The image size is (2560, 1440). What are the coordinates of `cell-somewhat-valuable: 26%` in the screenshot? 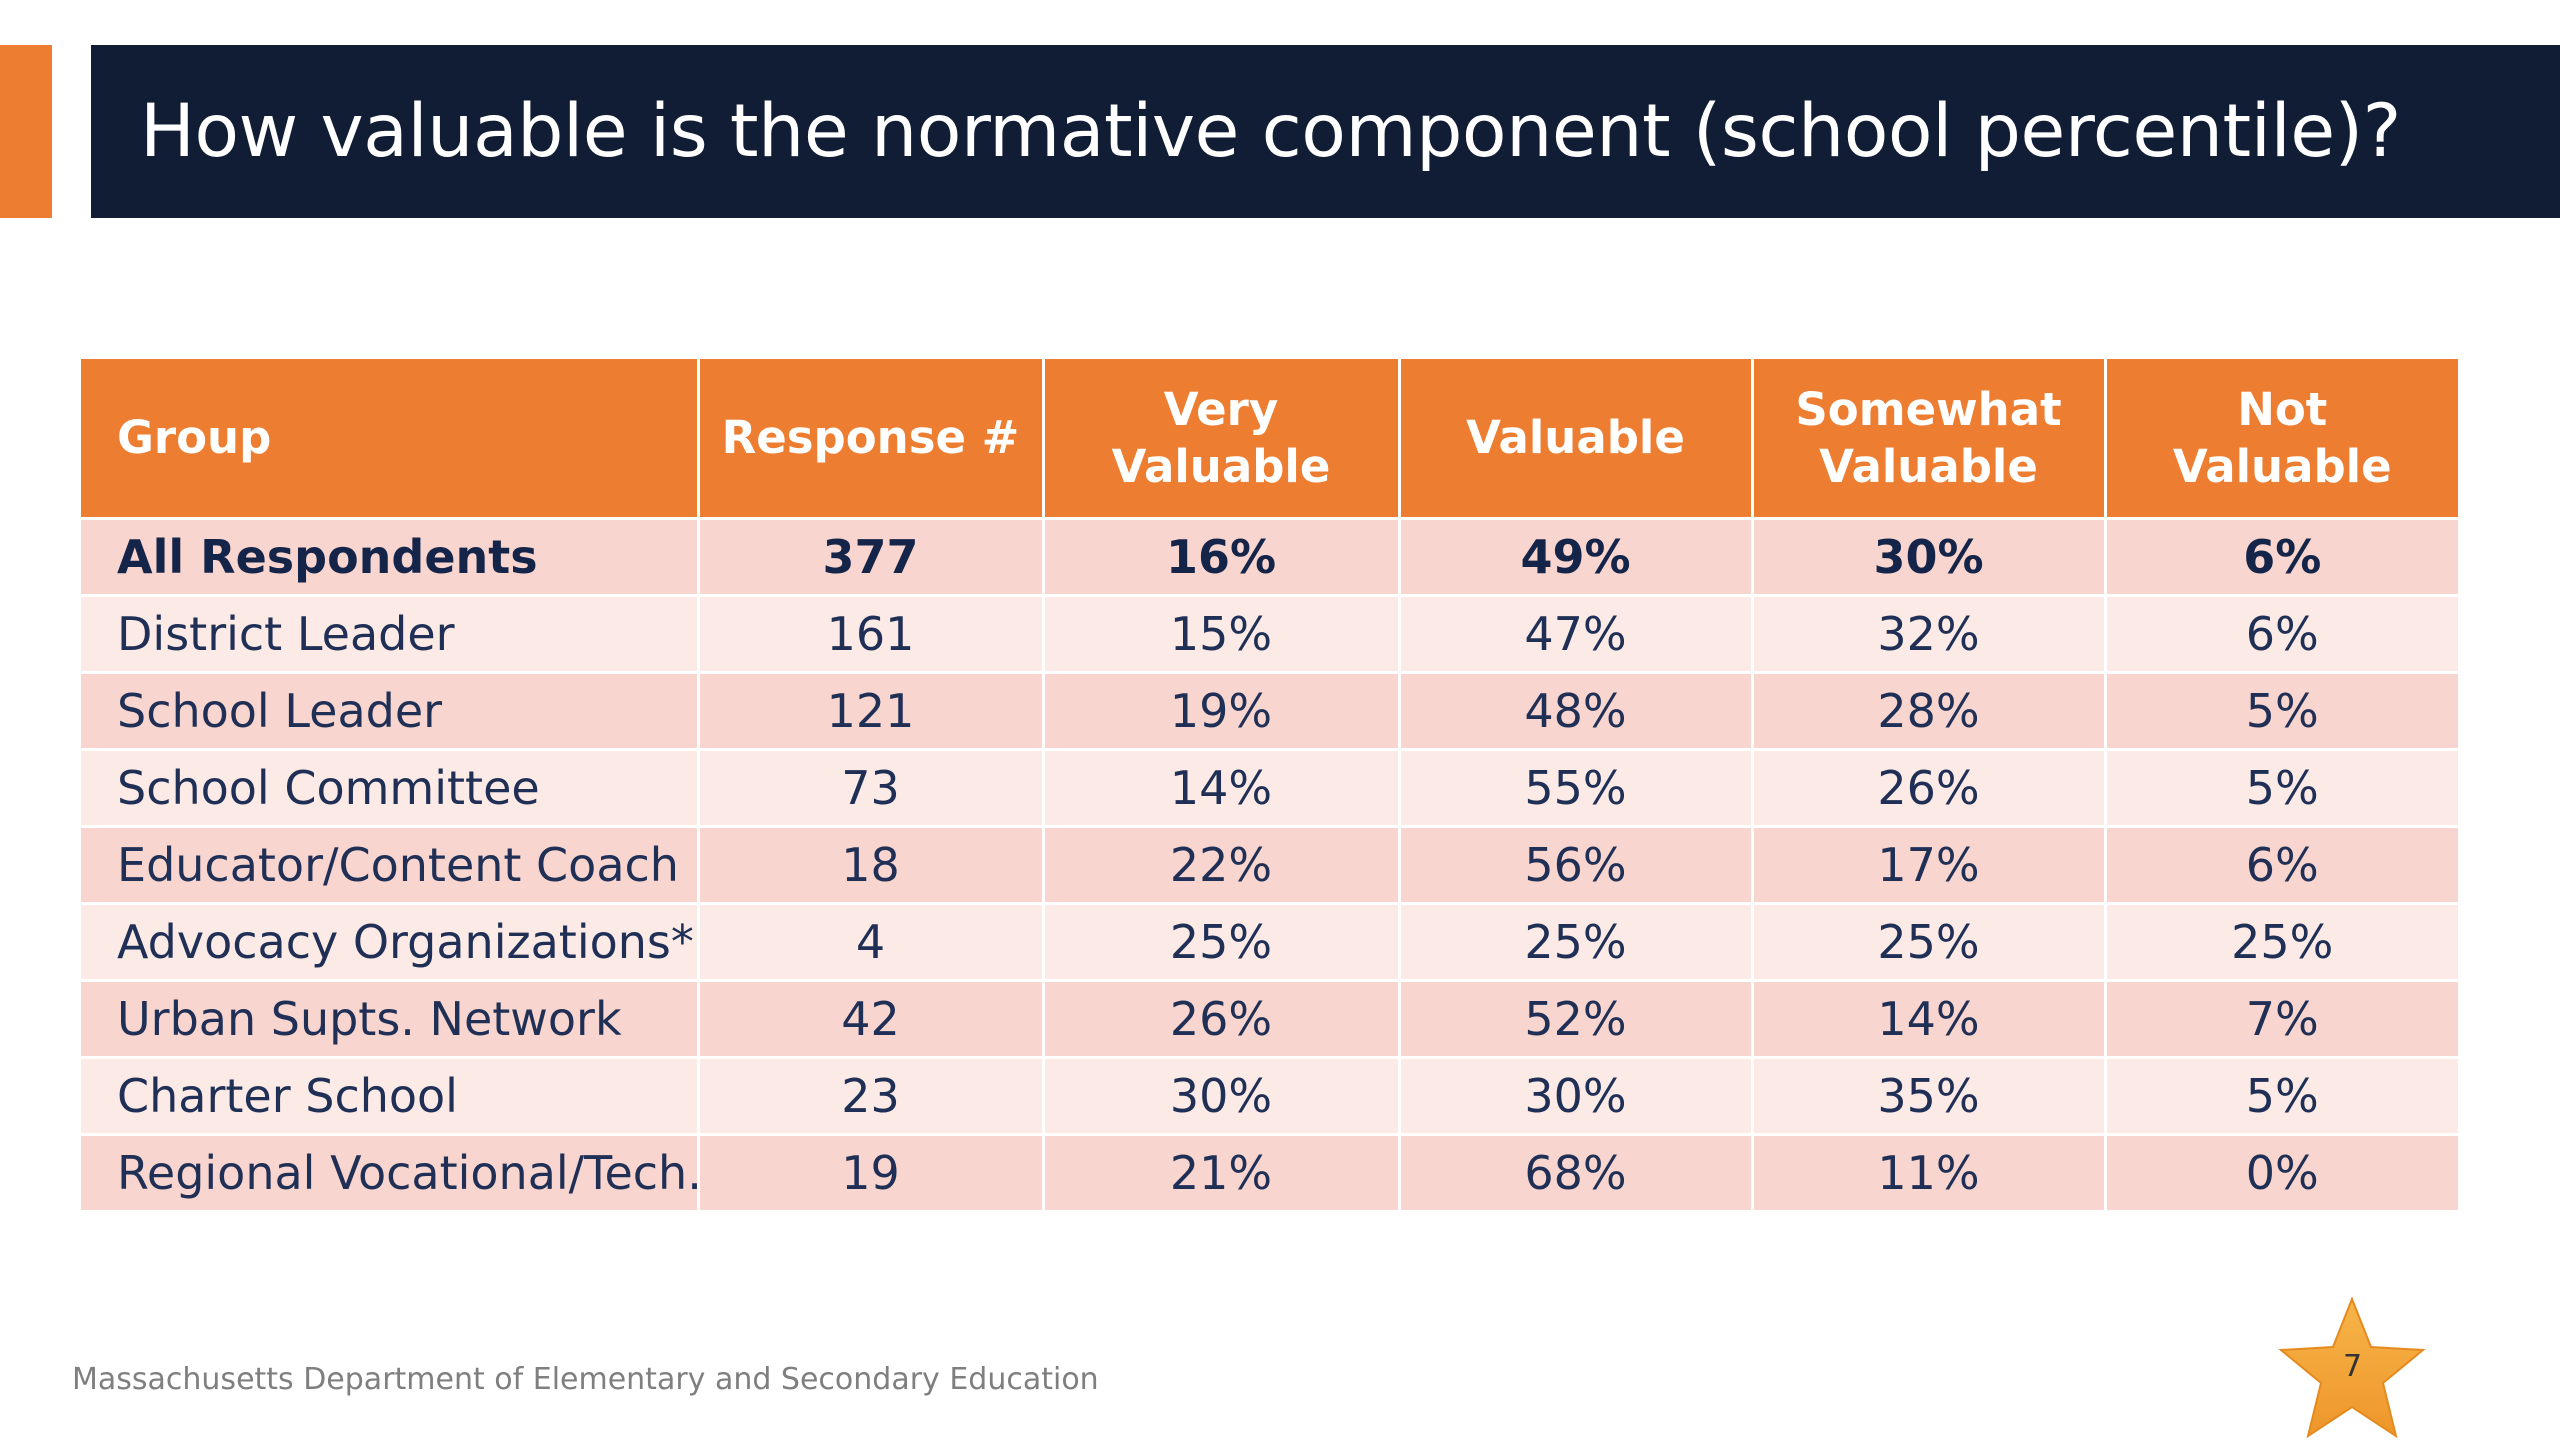 It's located at (1929, 788).